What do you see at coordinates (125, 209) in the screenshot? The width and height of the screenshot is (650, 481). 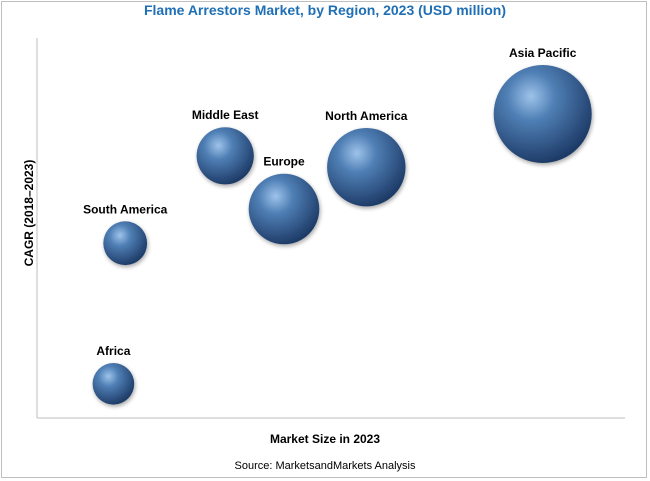 I see `bubble-label-south-america: South America` at bounding box center [125, 209].